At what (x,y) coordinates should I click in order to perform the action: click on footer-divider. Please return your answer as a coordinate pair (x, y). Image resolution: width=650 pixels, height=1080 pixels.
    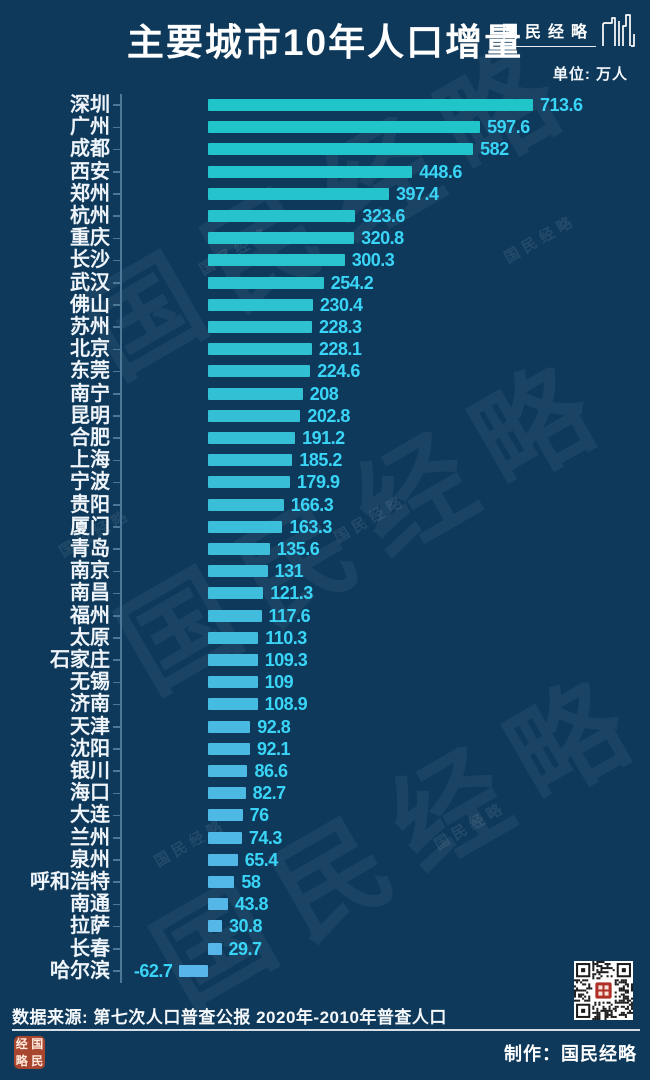
    Looking at the image, I should click on (326, 1030).